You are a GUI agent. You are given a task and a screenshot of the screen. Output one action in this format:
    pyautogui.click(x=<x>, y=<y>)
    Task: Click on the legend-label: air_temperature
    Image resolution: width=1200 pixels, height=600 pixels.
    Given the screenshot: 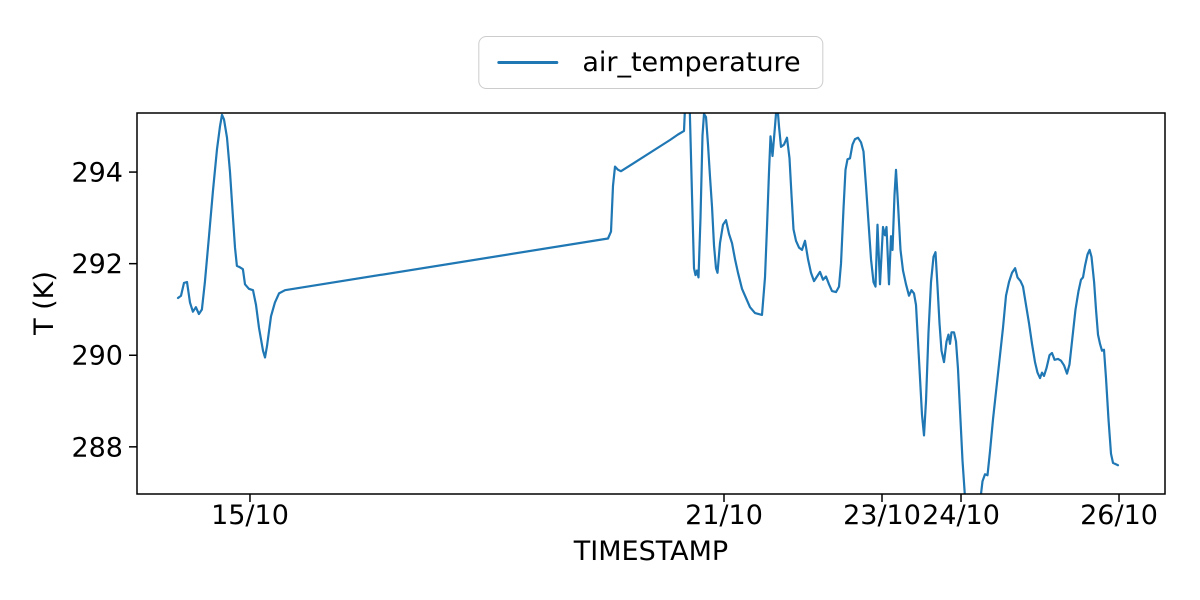 What is the action you would take?
    pyautogui.click(x=691, y=62)
    